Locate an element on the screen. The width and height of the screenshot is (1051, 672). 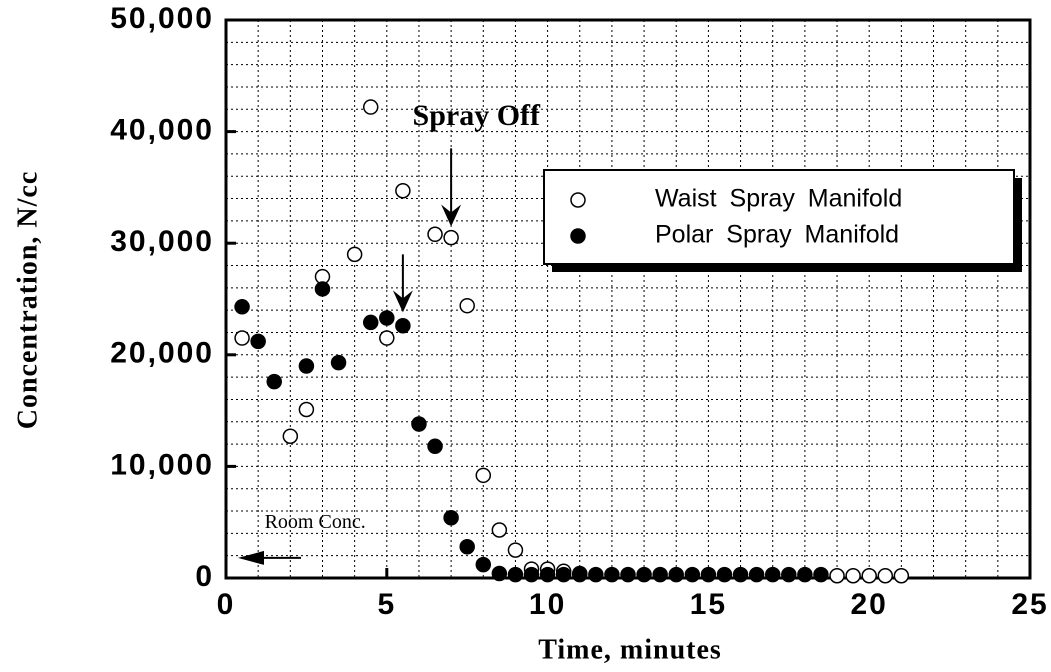
y-tick-label: 50,000 is located at coordinates (162, 18).